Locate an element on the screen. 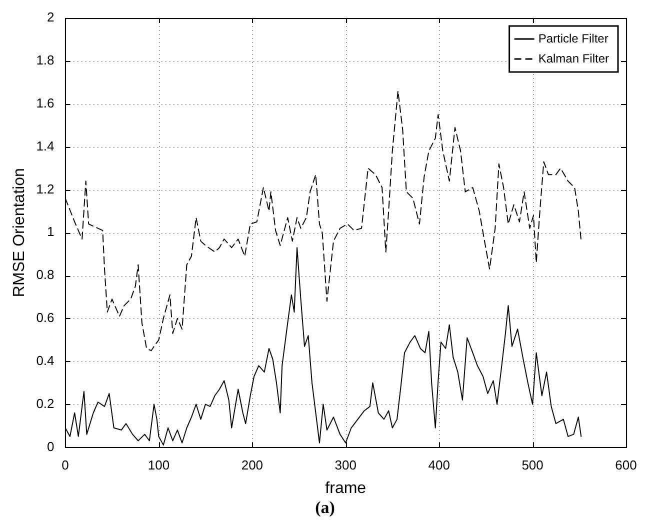 Image resolution: width=650 pixels, height=528 pixels. x-tick-label: 100 is located at coordinates (159, 465).